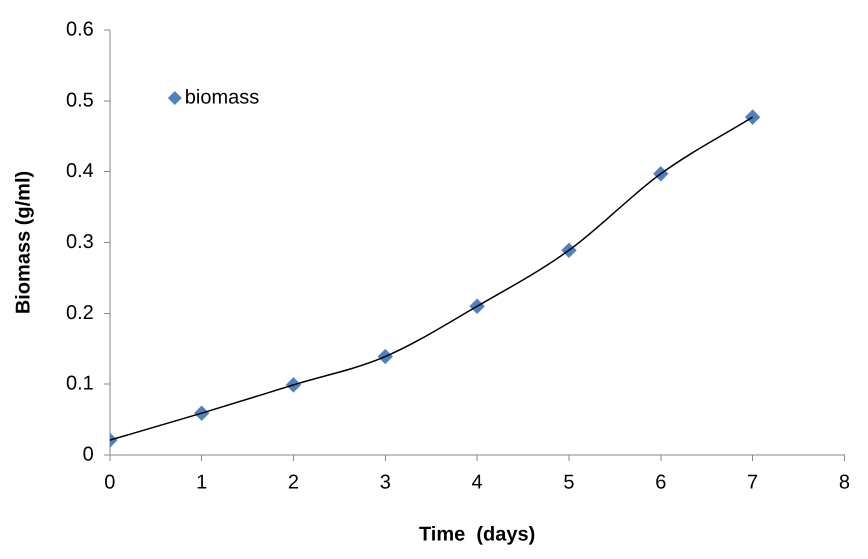 The image size is (868, 559). I want to click on x-tick-label: 4, so click(477, 483).